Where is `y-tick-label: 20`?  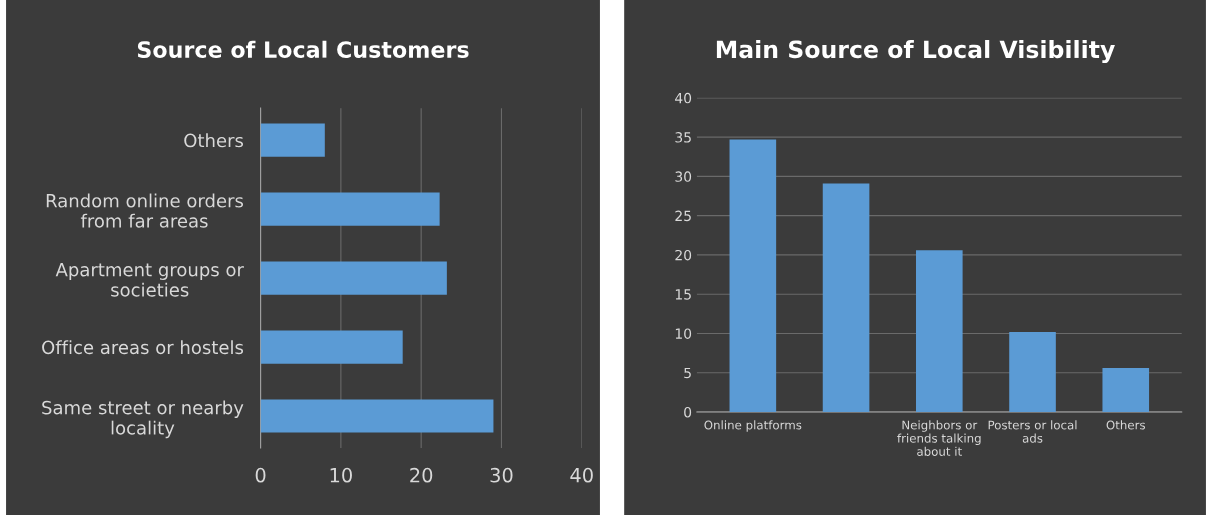 y-tick-label: 20 is located at coordinates (683, 255).